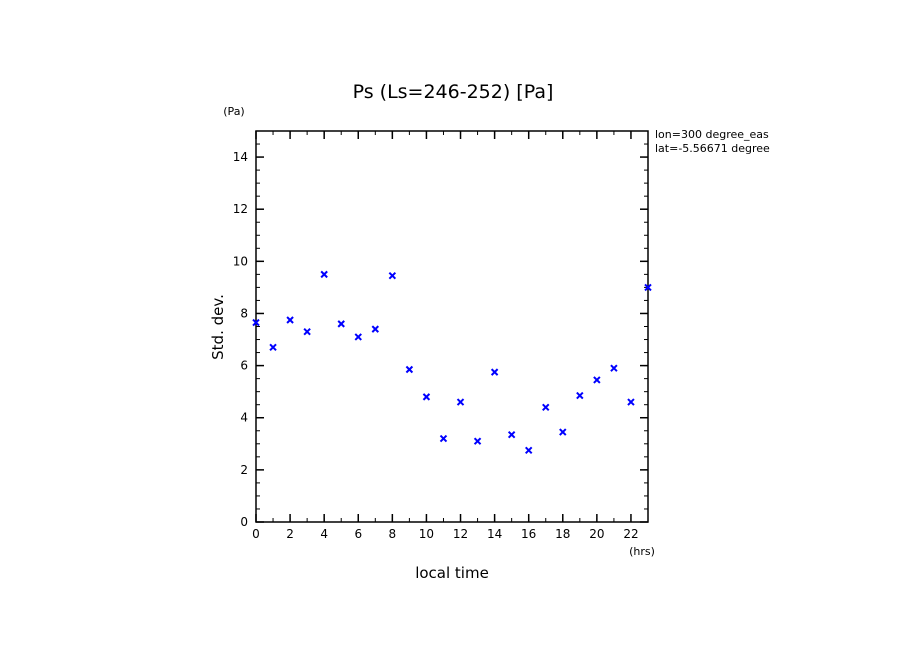  I want to click on y-tick-label: 6, so click(244, 366).